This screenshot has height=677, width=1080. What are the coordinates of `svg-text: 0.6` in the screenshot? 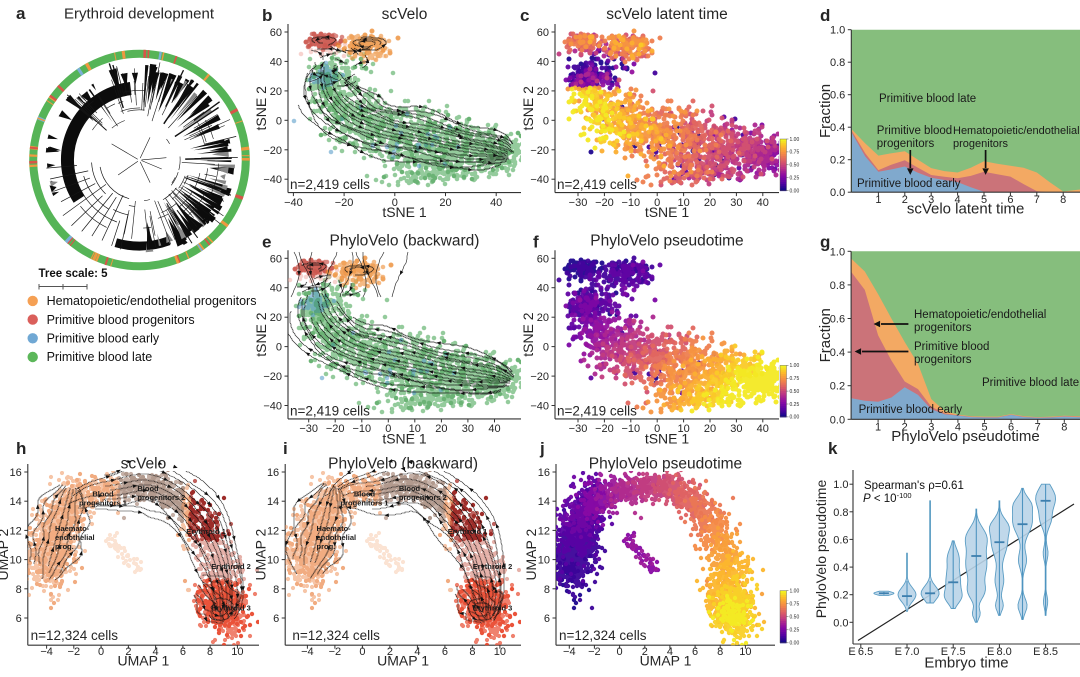 It's located at (840, 540).